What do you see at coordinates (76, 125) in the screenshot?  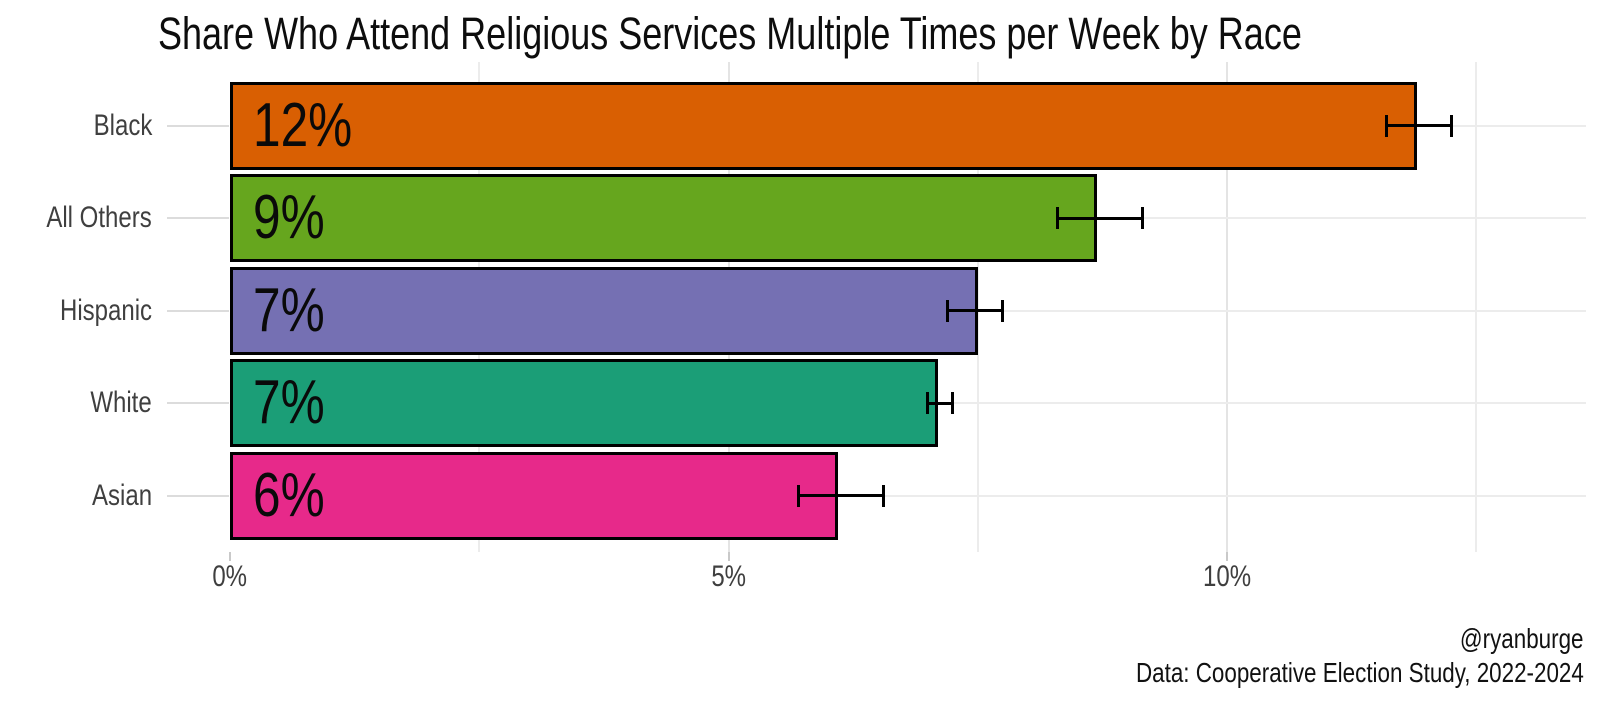 I see `category-label: Black` at bounding box center [76, 125].